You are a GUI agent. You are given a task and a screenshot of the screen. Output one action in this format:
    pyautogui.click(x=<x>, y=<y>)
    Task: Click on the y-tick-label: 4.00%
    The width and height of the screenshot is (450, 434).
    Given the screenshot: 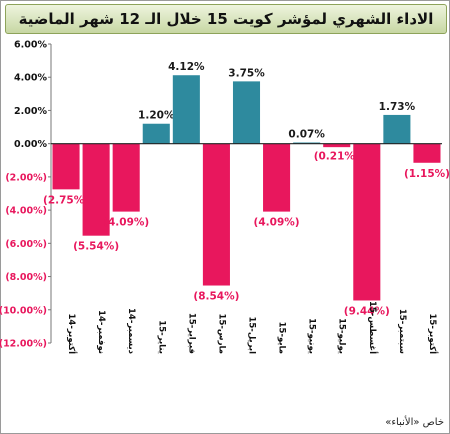 What is the action you would take?
    pyautogui.click(x=30, y=78)
    